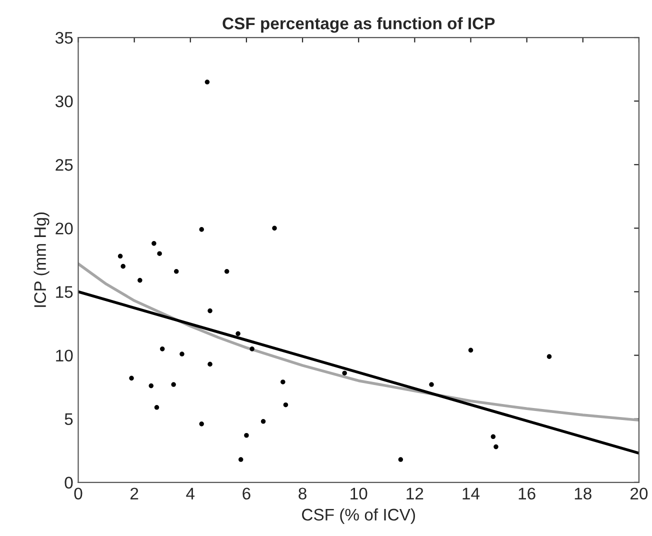 The height and width of the screenshot is (536, 652). What do you see at coordinates (302, 494) in the screenshot?
I see `x-tick-label: 8` at bounding box center [302, 494].